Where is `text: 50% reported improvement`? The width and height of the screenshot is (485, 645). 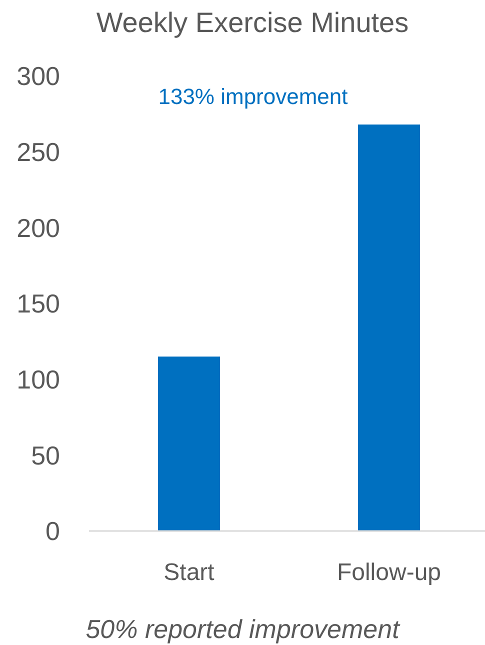 text: 50% reported improvement is located at coordinates (244, 629).